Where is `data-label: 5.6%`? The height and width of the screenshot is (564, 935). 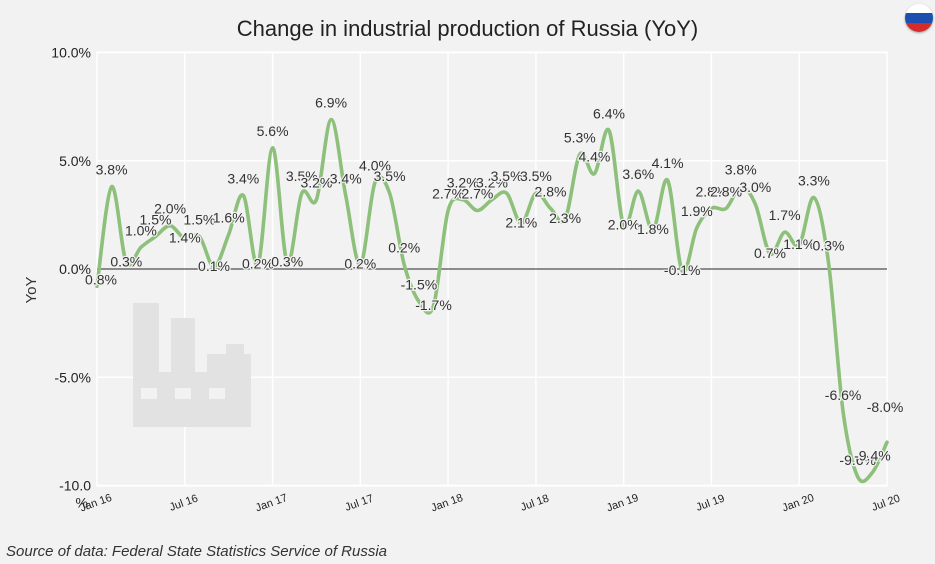
data-label: 5.6% is located at coordinates (273, 131).